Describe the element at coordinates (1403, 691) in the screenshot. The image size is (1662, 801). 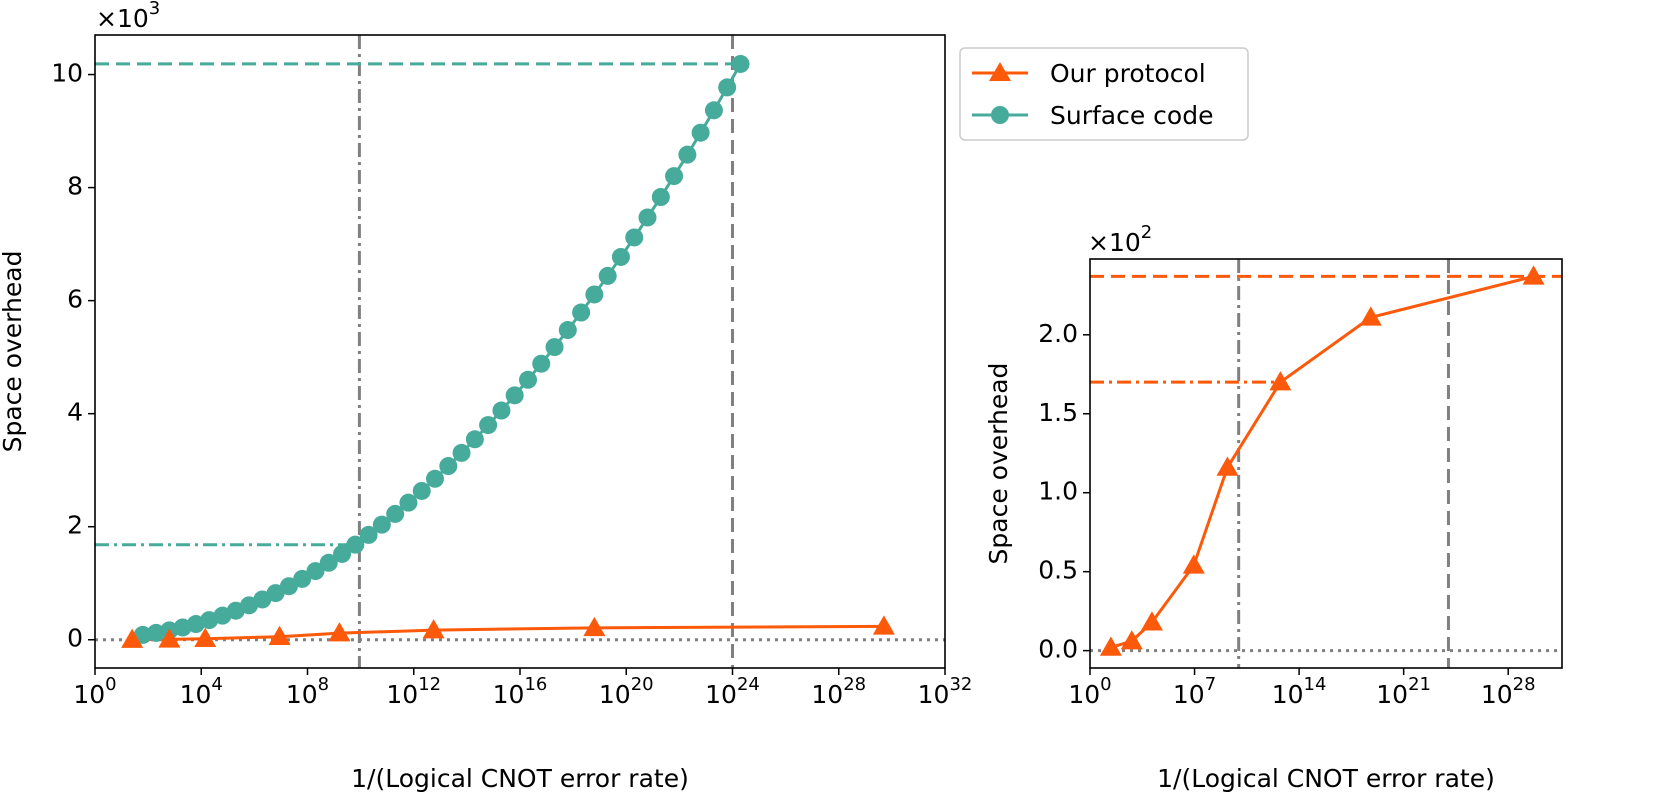
I see `x-tick-label: 10²¹` at that location.